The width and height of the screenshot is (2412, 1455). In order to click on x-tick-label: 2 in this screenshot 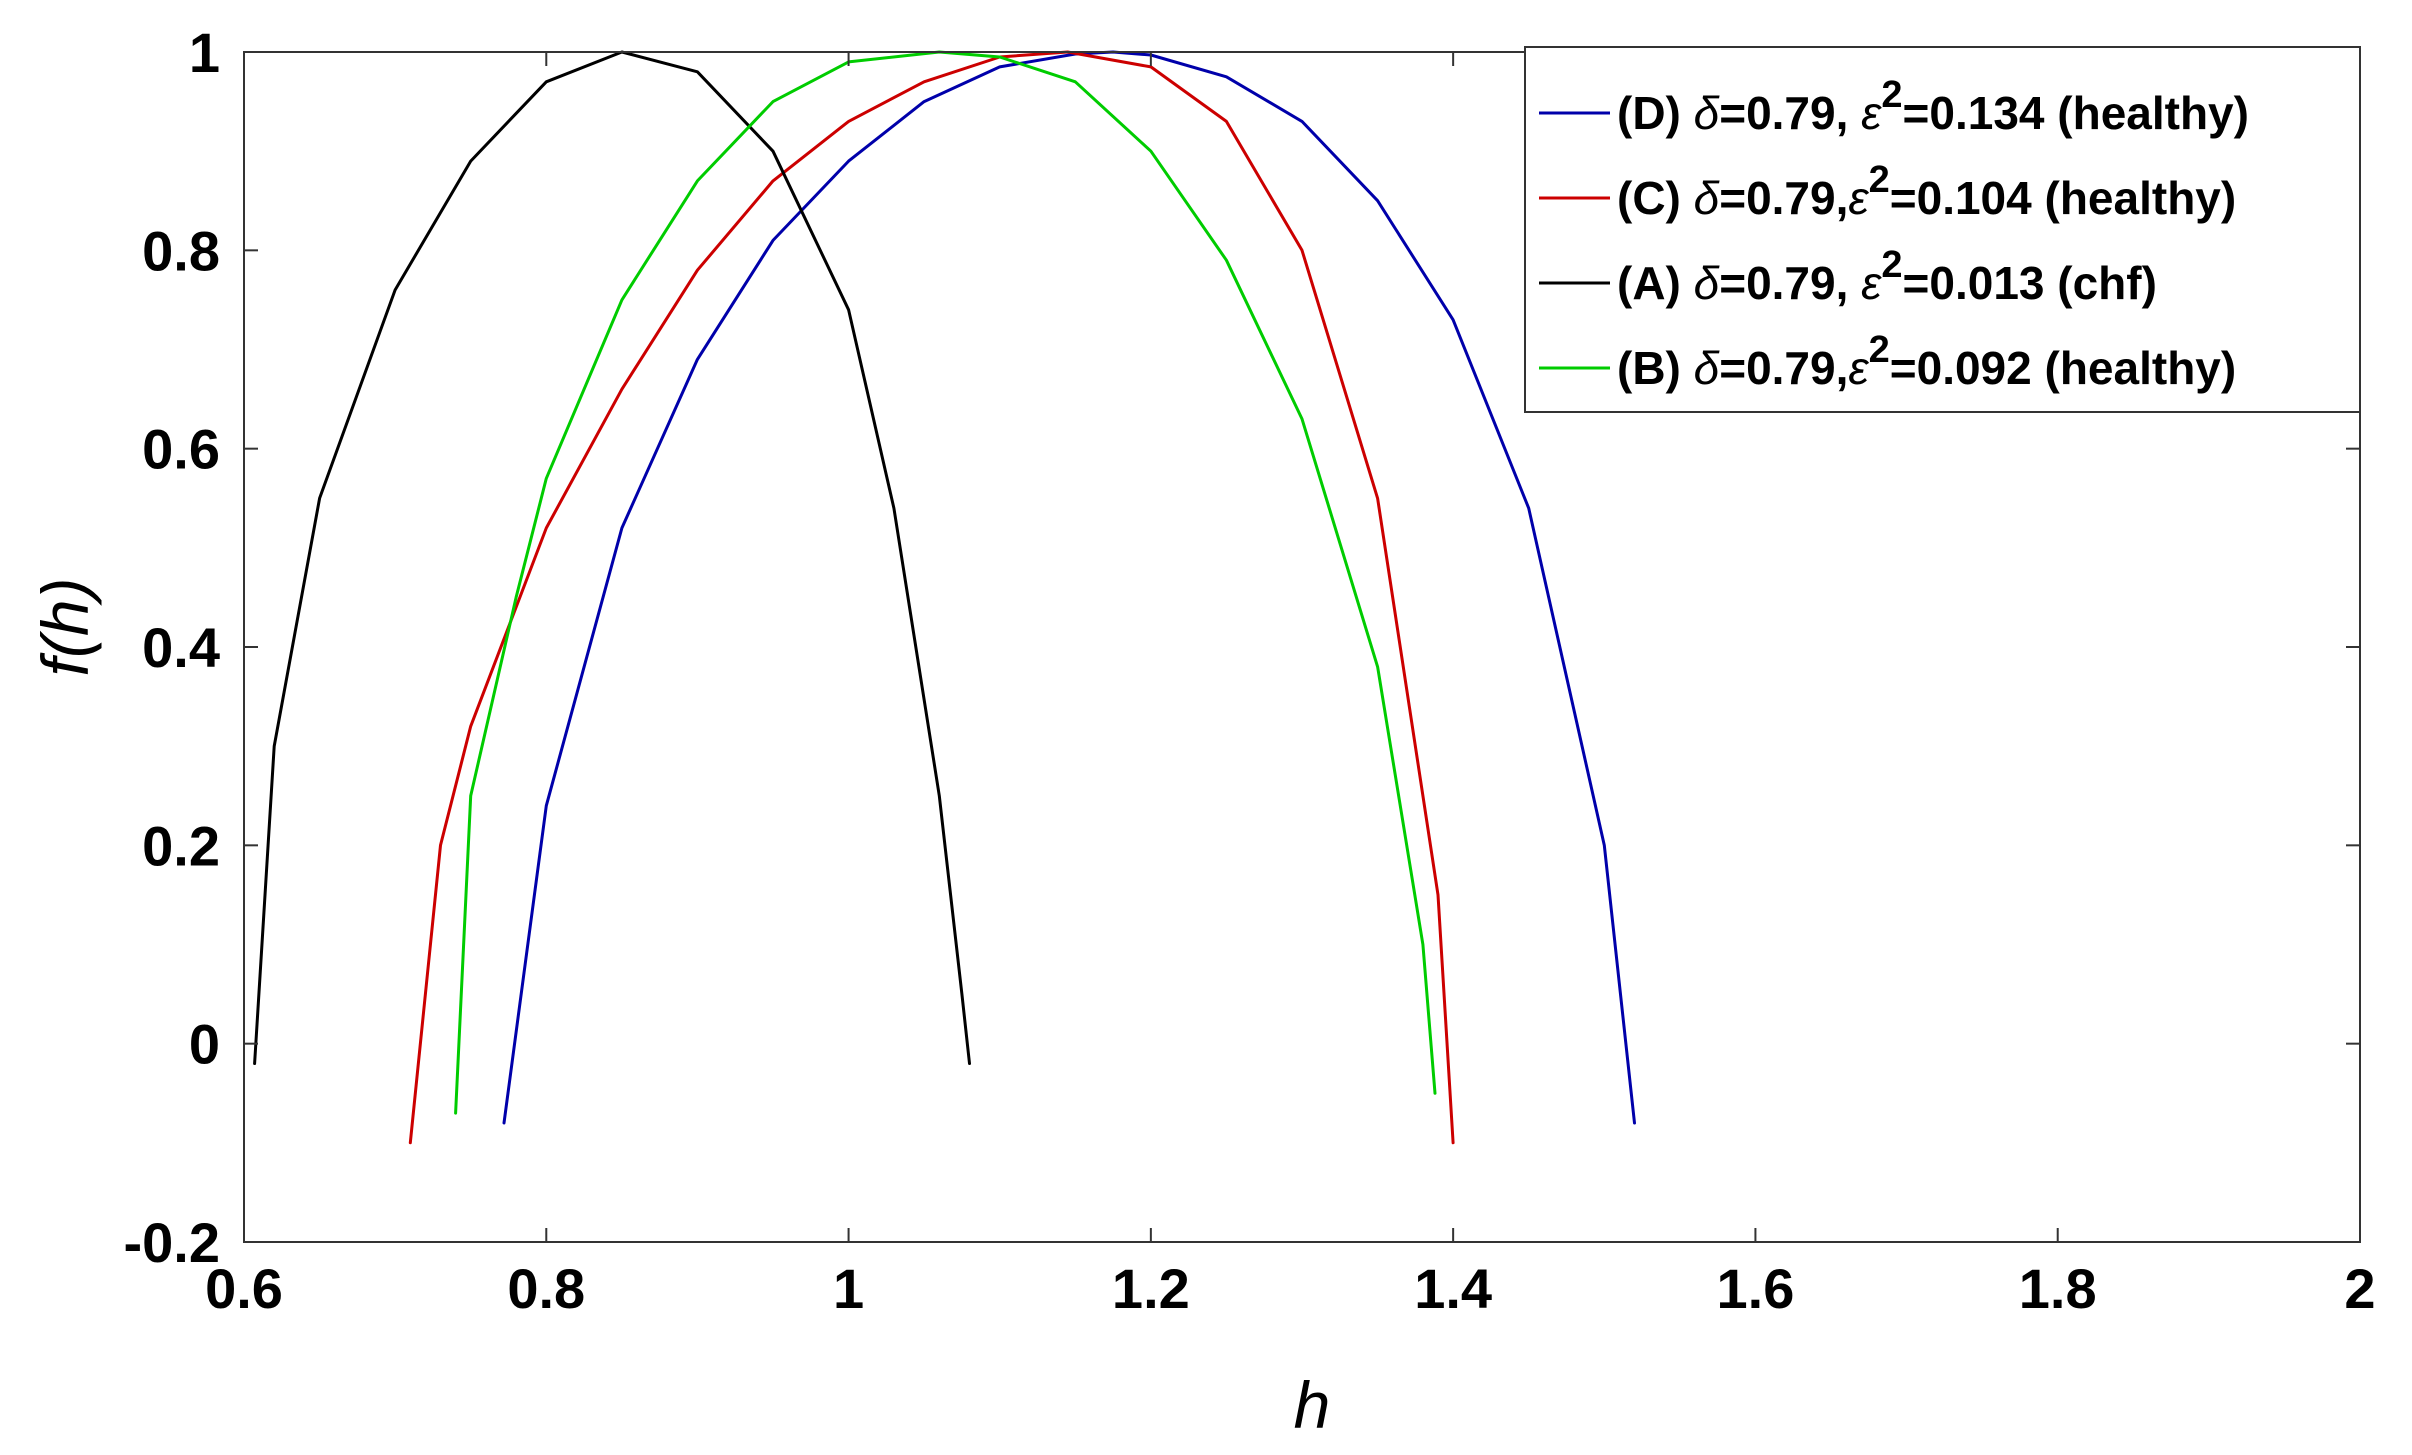, I will do `click(2359, 1288)`.